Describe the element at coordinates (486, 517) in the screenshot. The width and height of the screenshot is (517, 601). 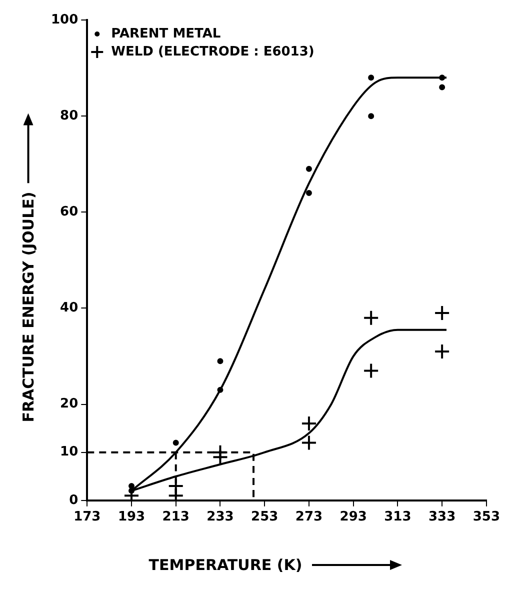
I see `x-tick-label: 353` at that location.